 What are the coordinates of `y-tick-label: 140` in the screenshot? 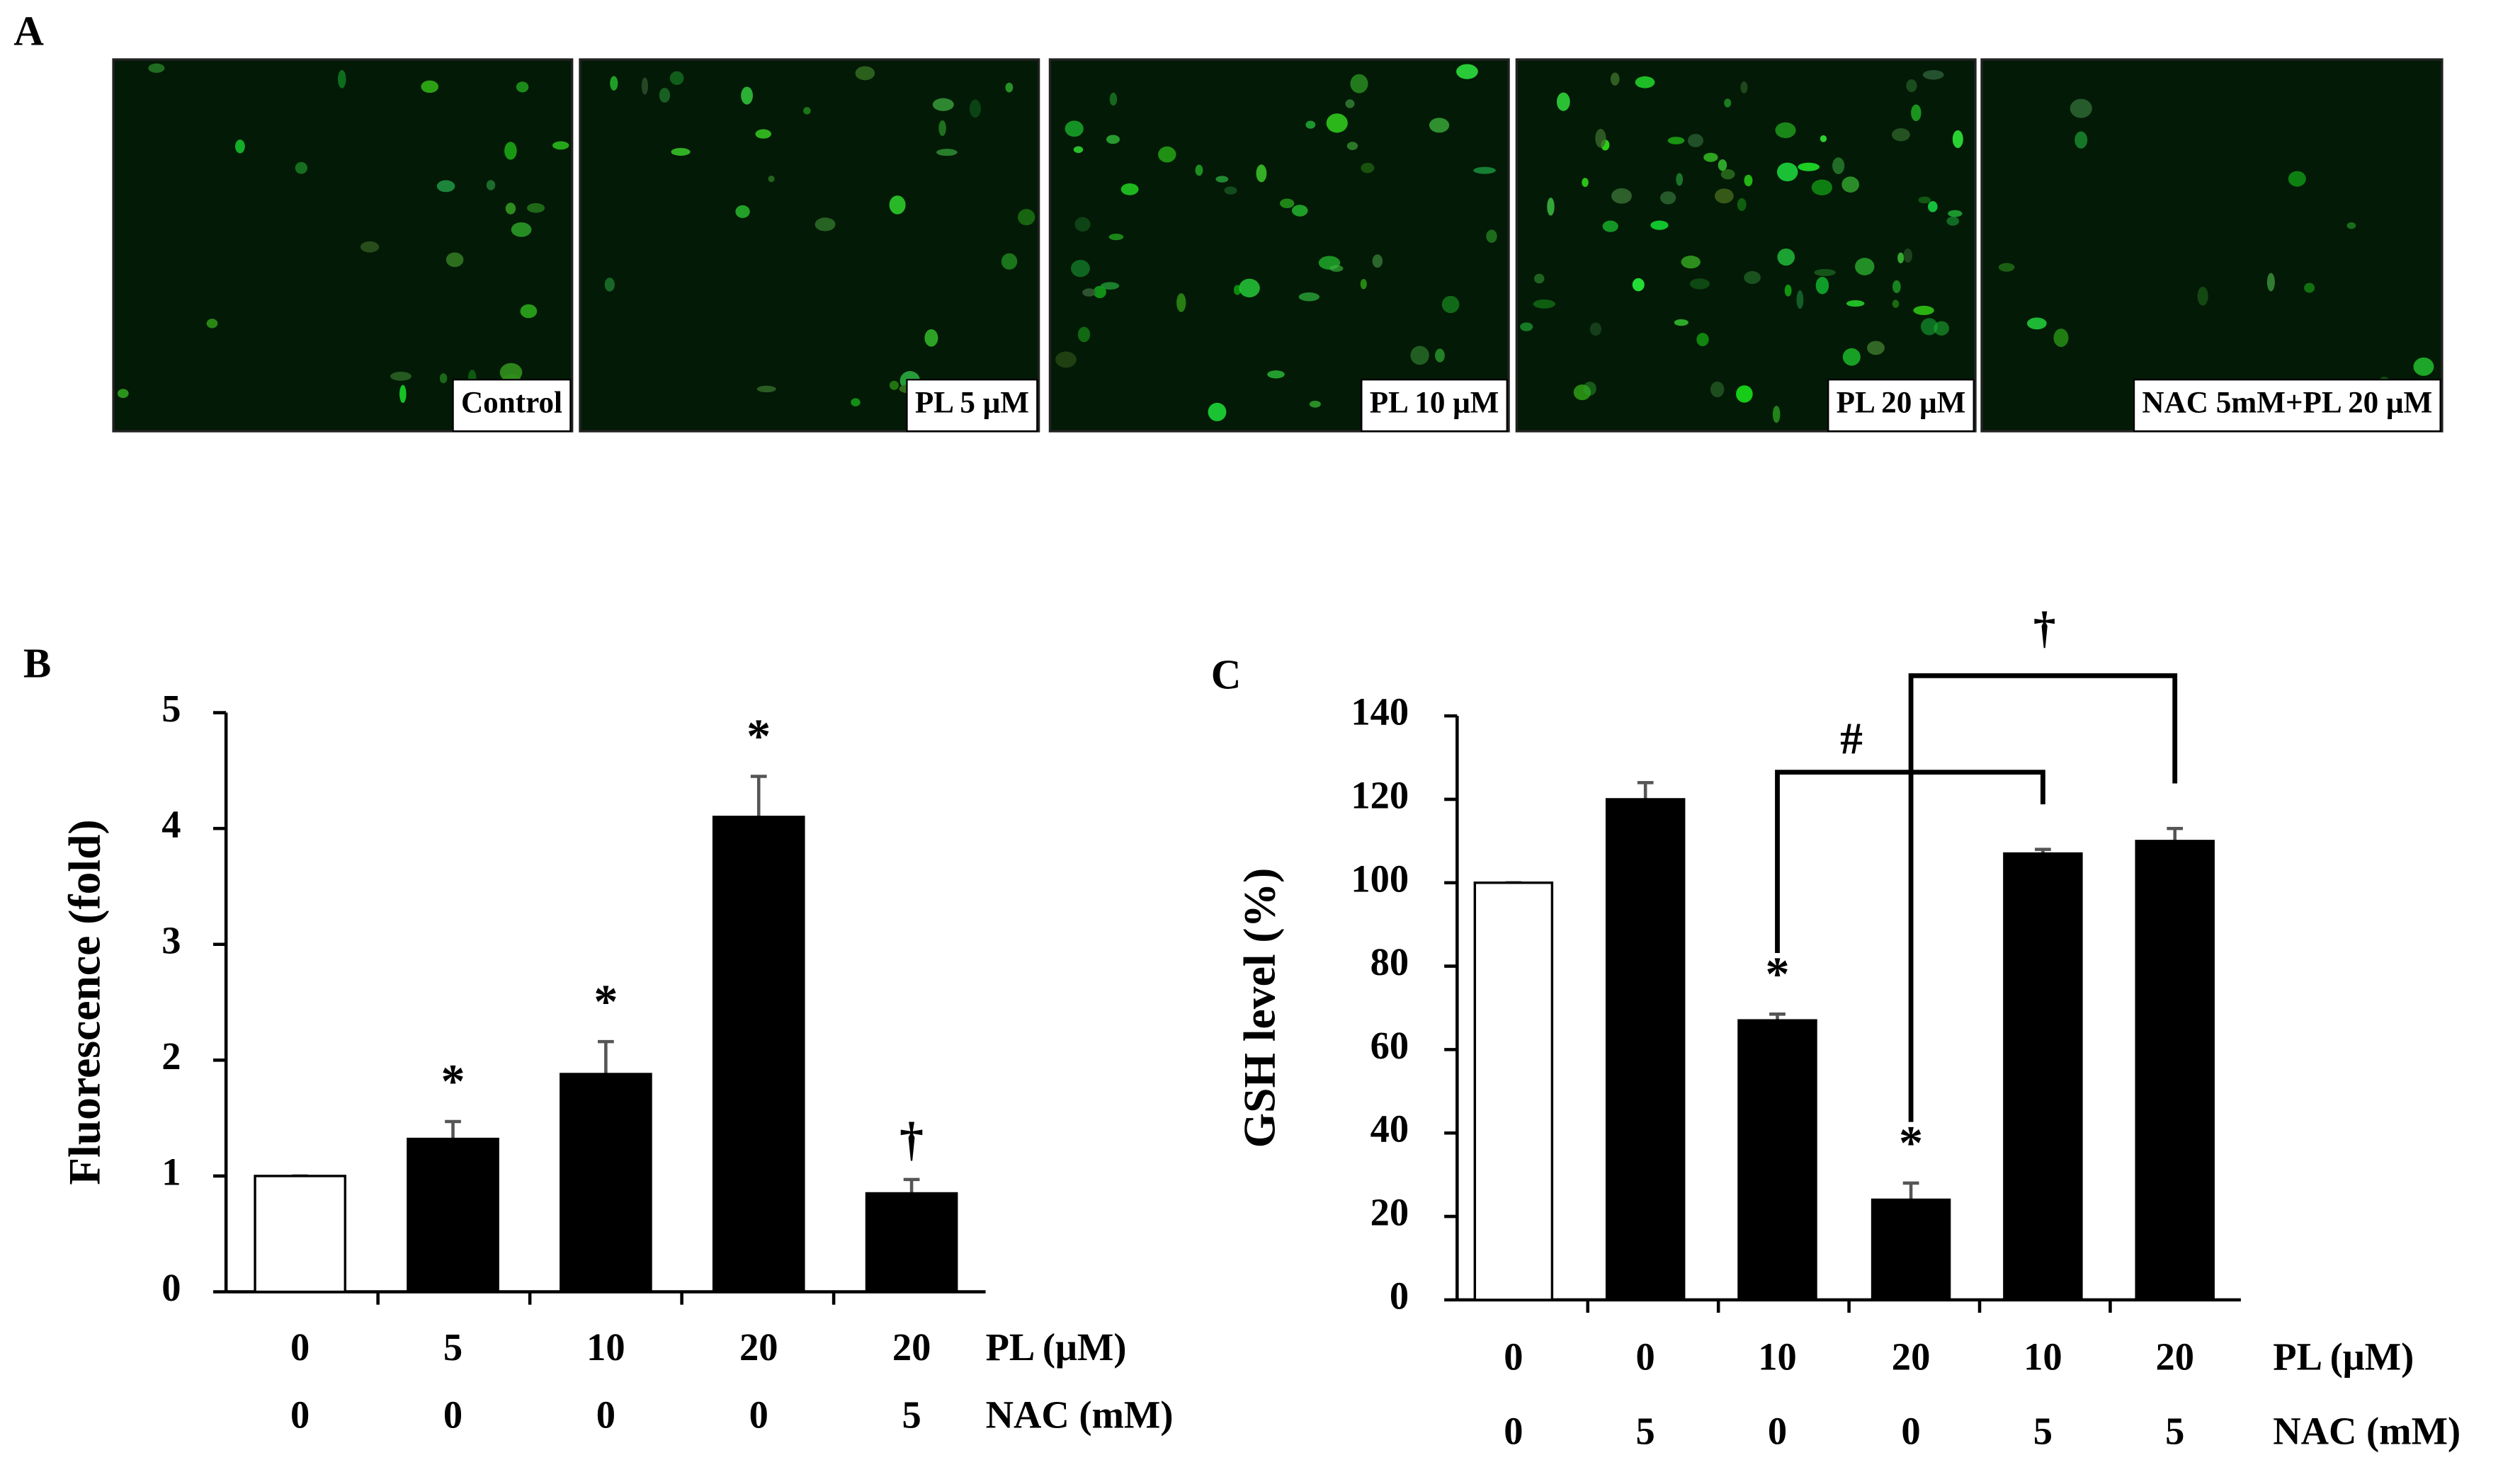 It's located at (1380, 712).